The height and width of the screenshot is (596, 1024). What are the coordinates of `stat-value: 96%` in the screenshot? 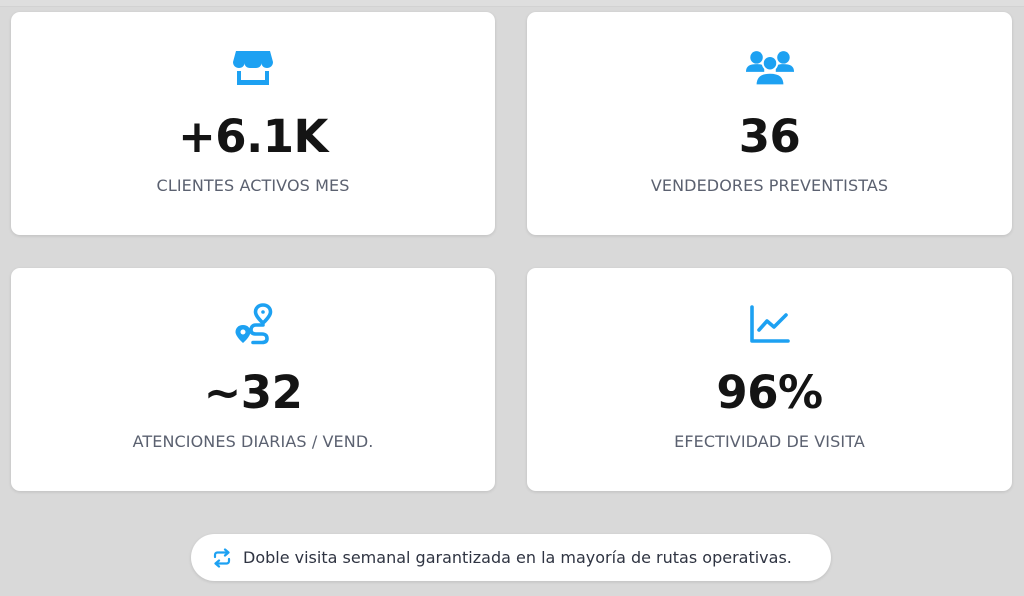 It's located at (769, 392).